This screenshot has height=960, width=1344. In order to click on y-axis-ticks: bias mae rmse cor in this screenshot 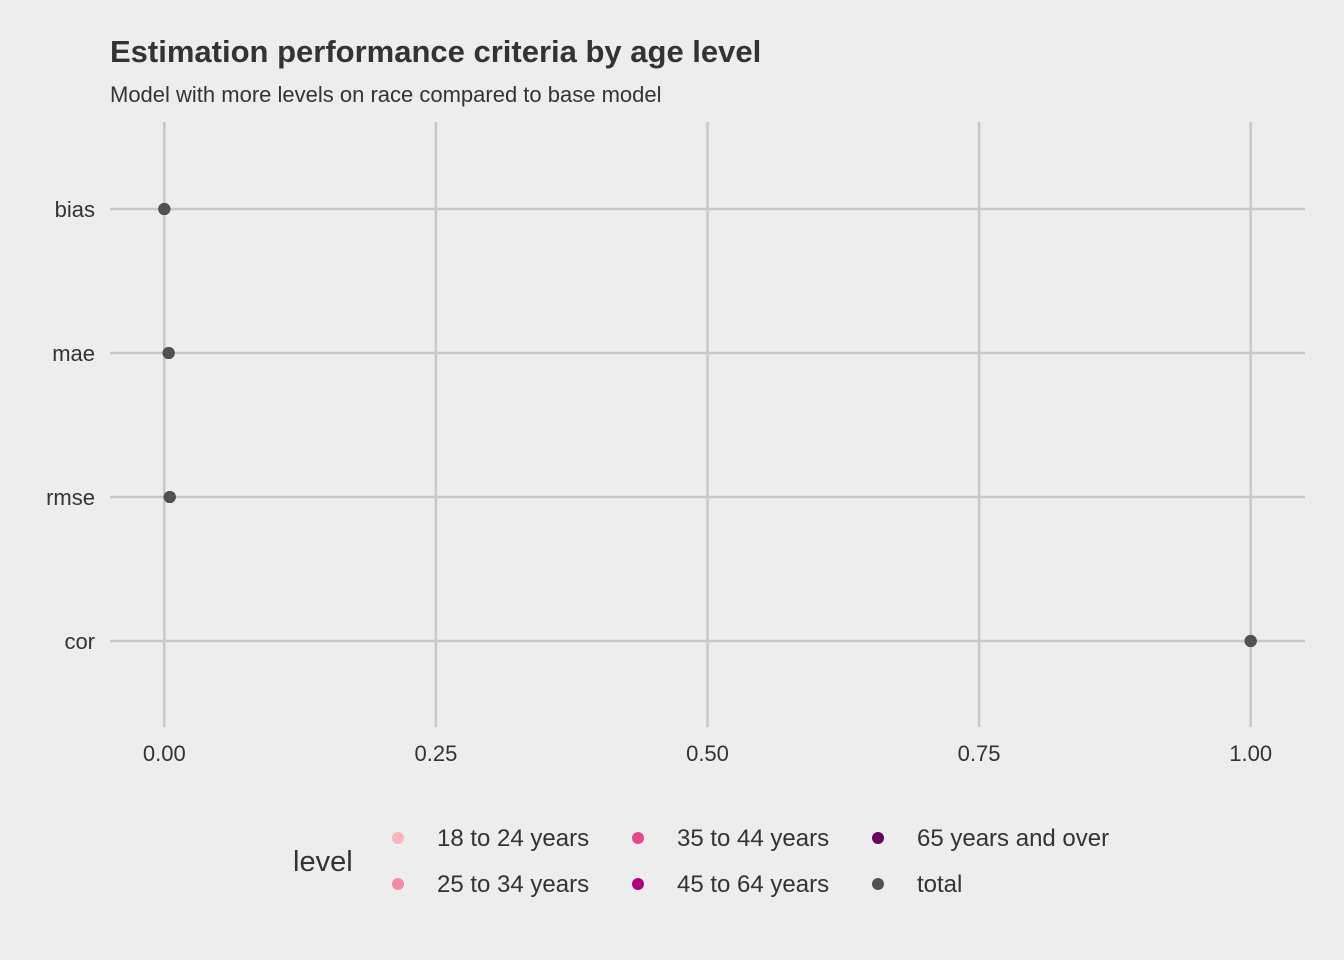, I will do `click(70, 425)`.